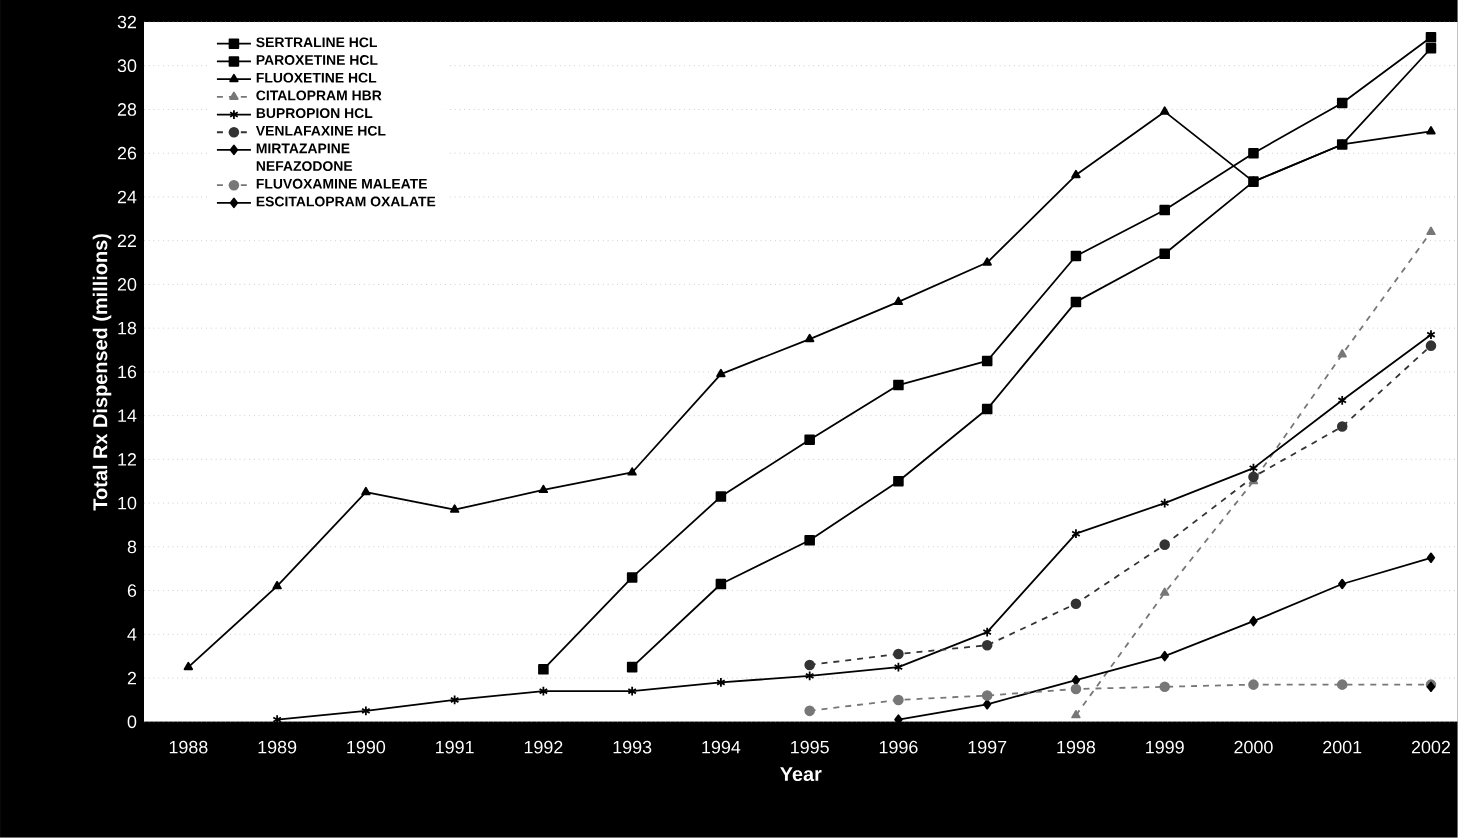 The height and width of the screenshot is (838, 1458). I want to click on y-tick-label: 10, so click(127, 503).